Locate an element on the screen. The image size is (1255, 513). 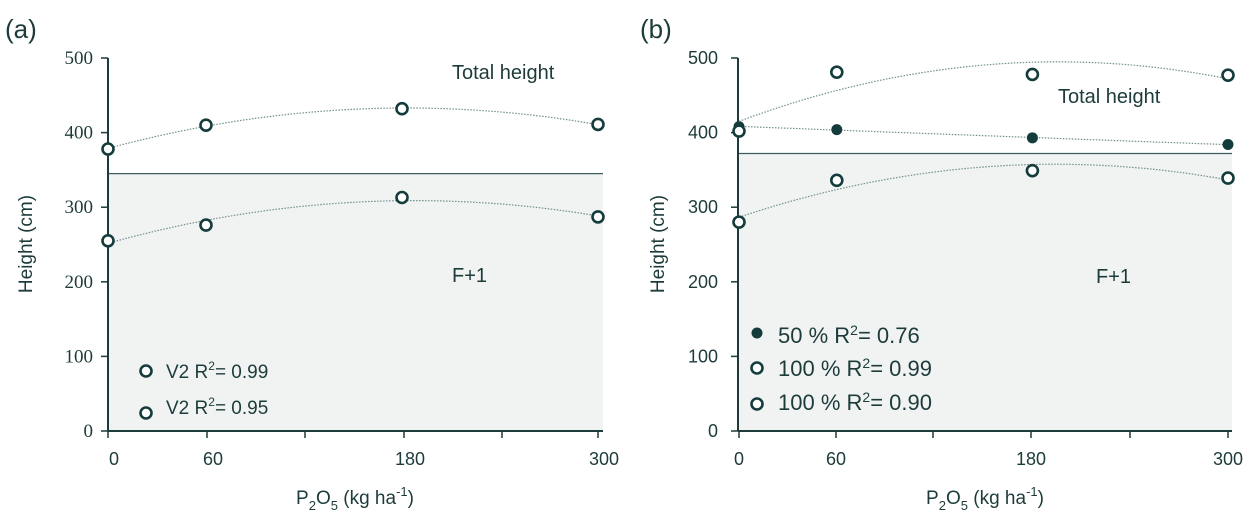
legend-label: V2 R2= 0.99 is located at coordinates (217, 371).